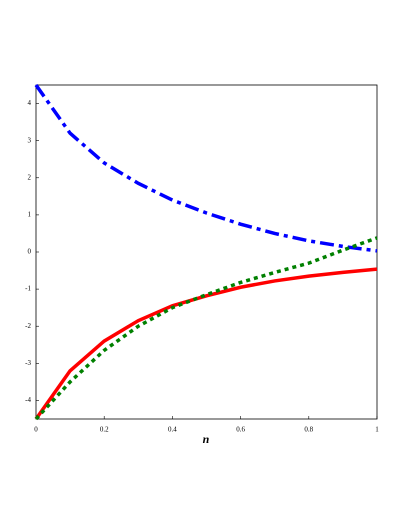 Image resolution: width=409 pixels, height=529 pixels. Describe the element at coordinates (104, 430) in the screenshot. I see `x-tick-label: 0.2` at that location.